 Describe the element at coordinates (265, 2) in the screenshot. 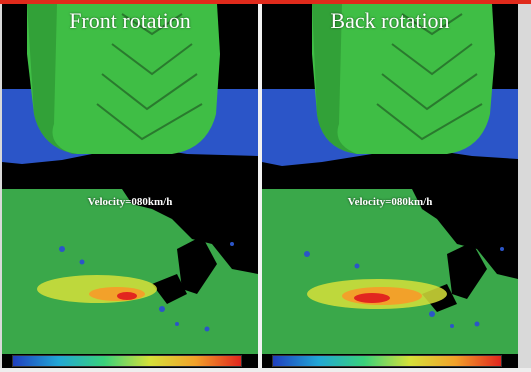

I see `top-accent-bar` at that location.